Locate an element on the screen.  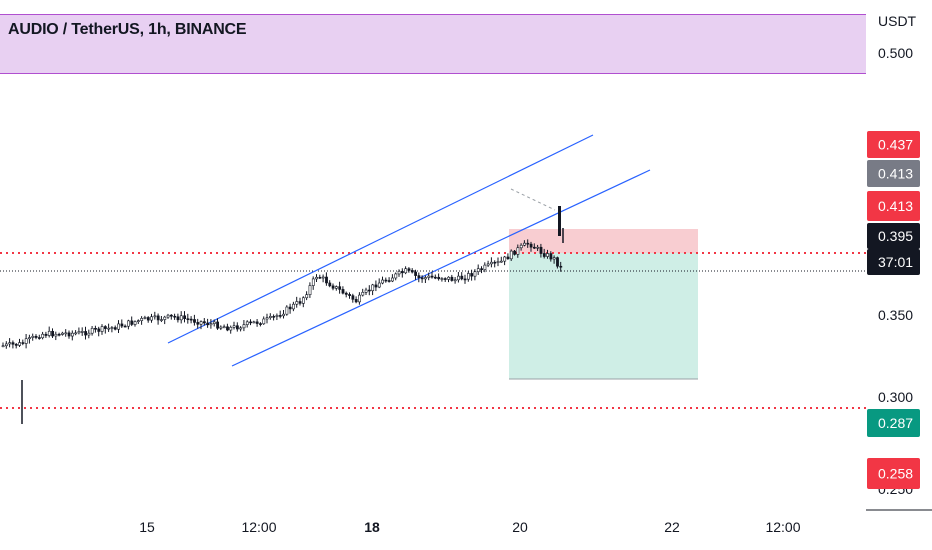
channel-dash is located at coordinates (533, 199).